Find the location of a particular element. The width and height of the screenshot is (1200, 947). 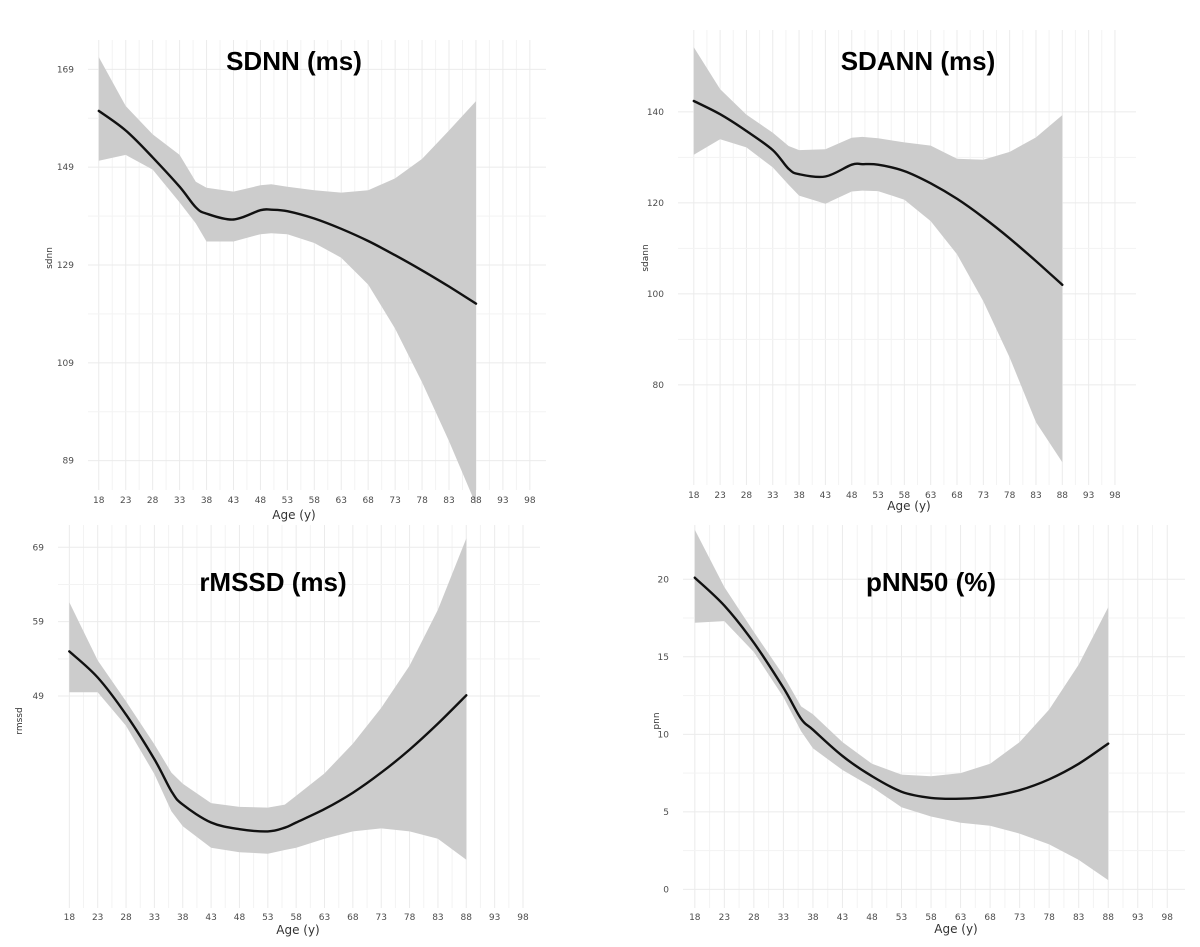

sdnn-y-axis-label: sdnn is located at coordinates (50, 258).